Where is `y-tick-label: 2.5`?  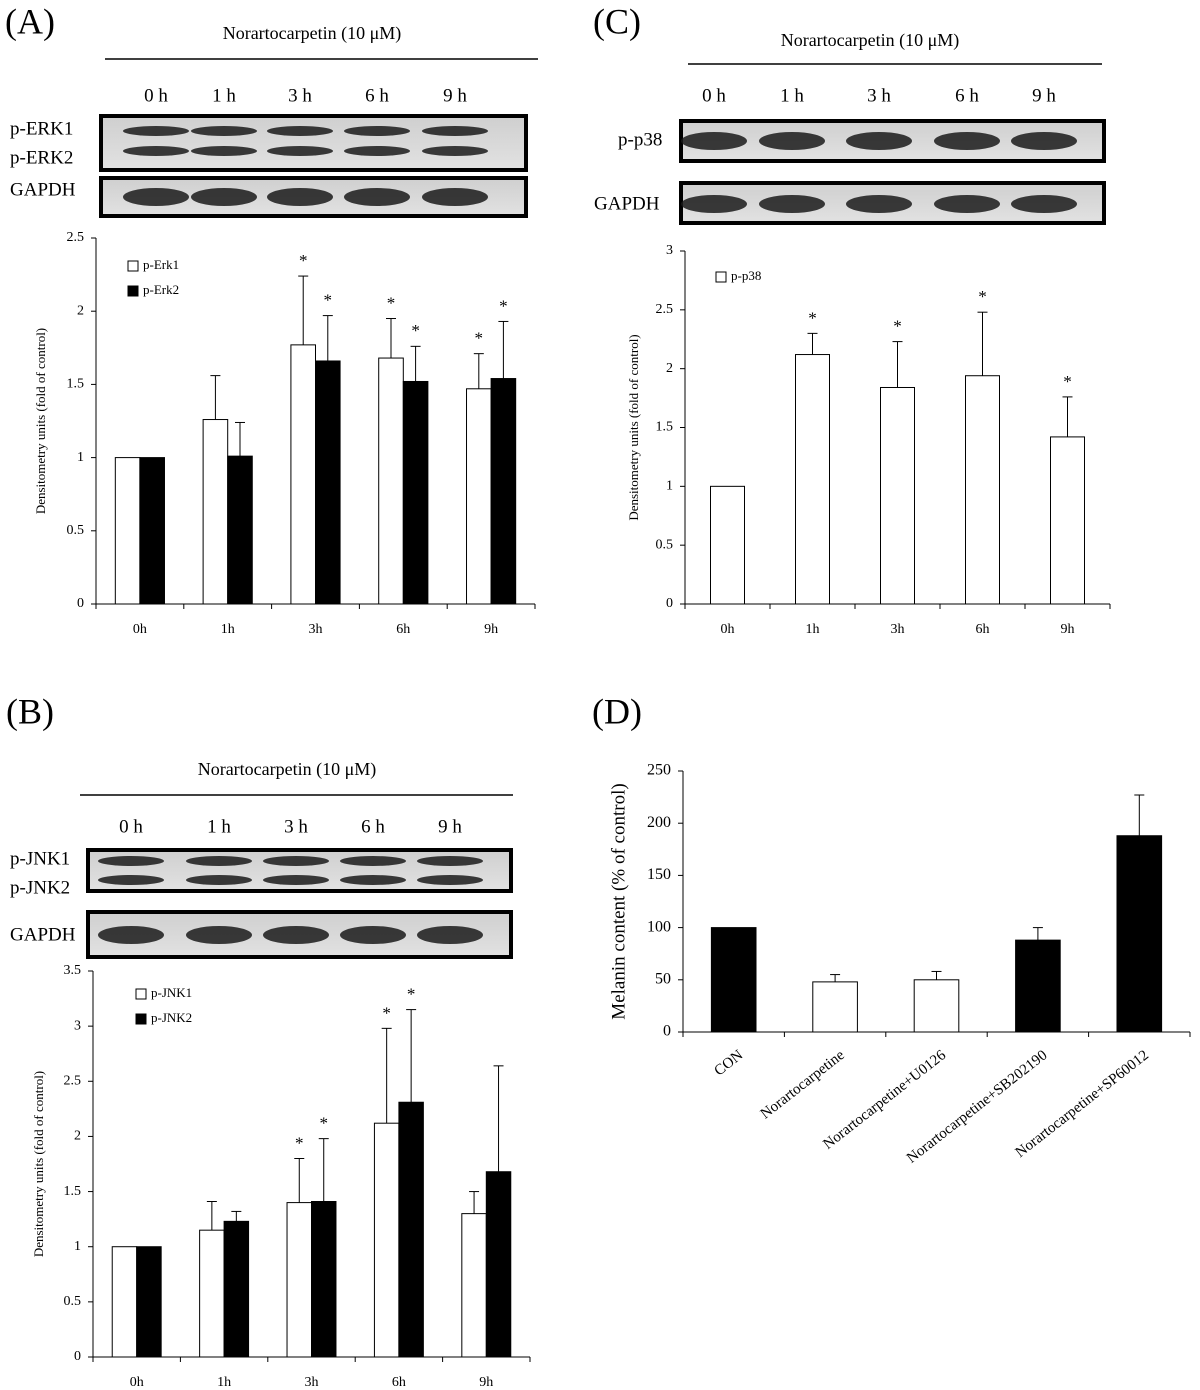 y-tick-label: 2.5 is located at coordinates (73, 1081).